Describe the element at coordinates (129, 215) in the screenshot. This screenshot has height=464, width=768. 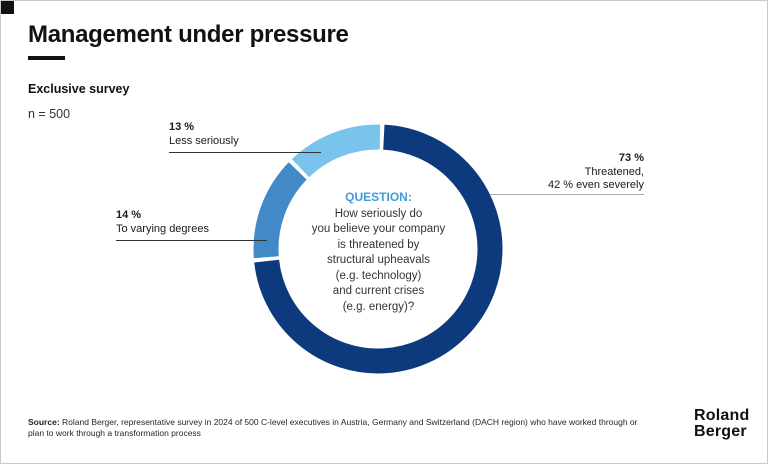
I see `label-varying-degrees-pct: 14 %` at that location.